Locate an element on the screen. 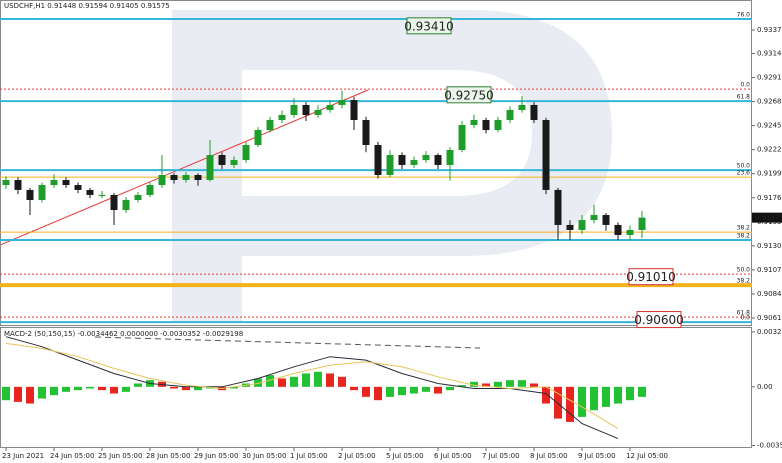 This screenshot has width=782, height=463. y-tick-label: 0.93145 is located at coordinates (769, 54).